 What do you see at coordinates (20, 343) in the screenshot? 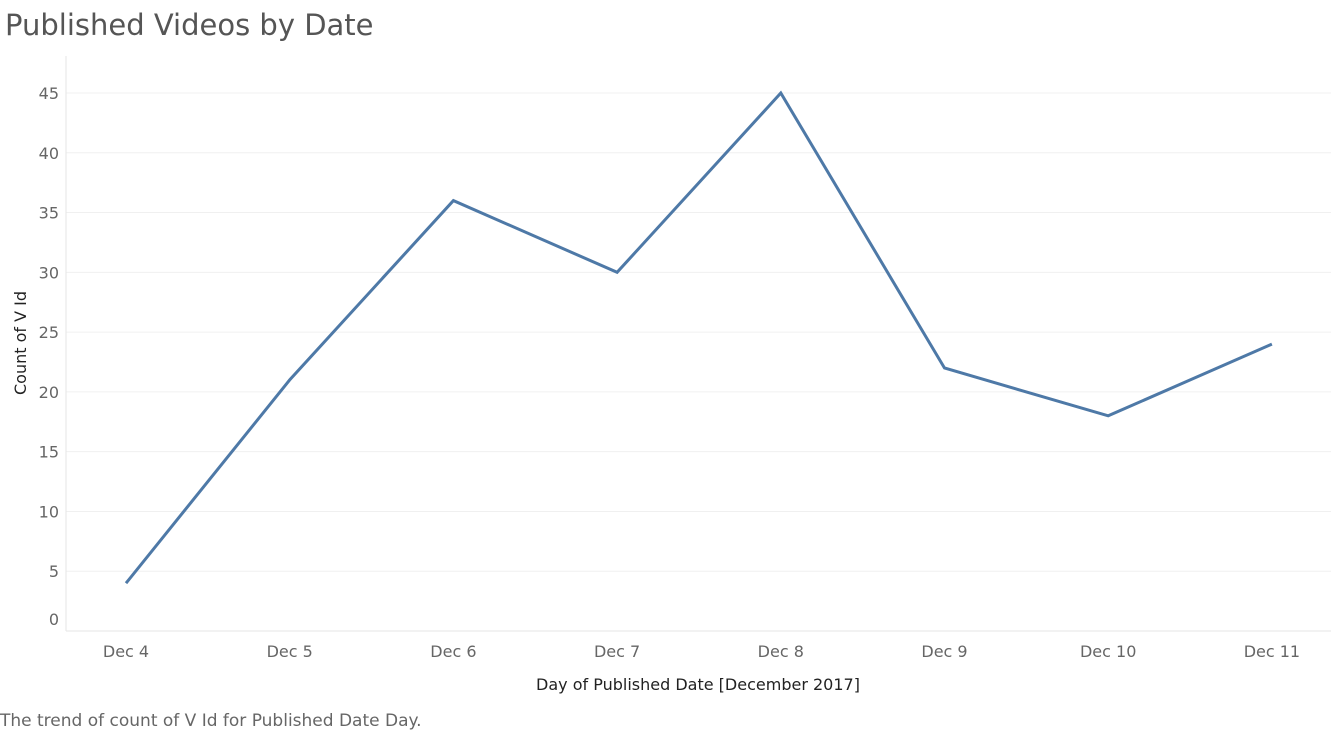
I see `y-axis-title: Count of V Id` at bounding box center [20, 343].